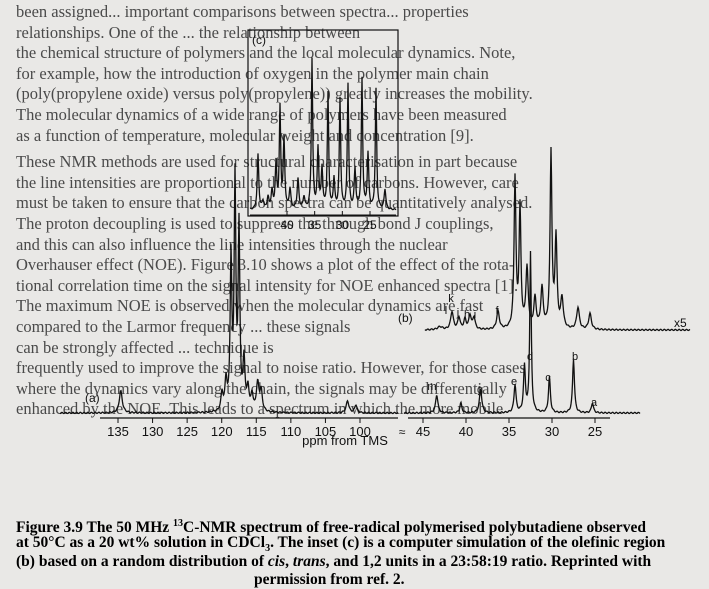  What do you see at coordinates (343, 225) in the screenshot?
I see `inset-tick-label: 30` at bounding box center [343, 225].